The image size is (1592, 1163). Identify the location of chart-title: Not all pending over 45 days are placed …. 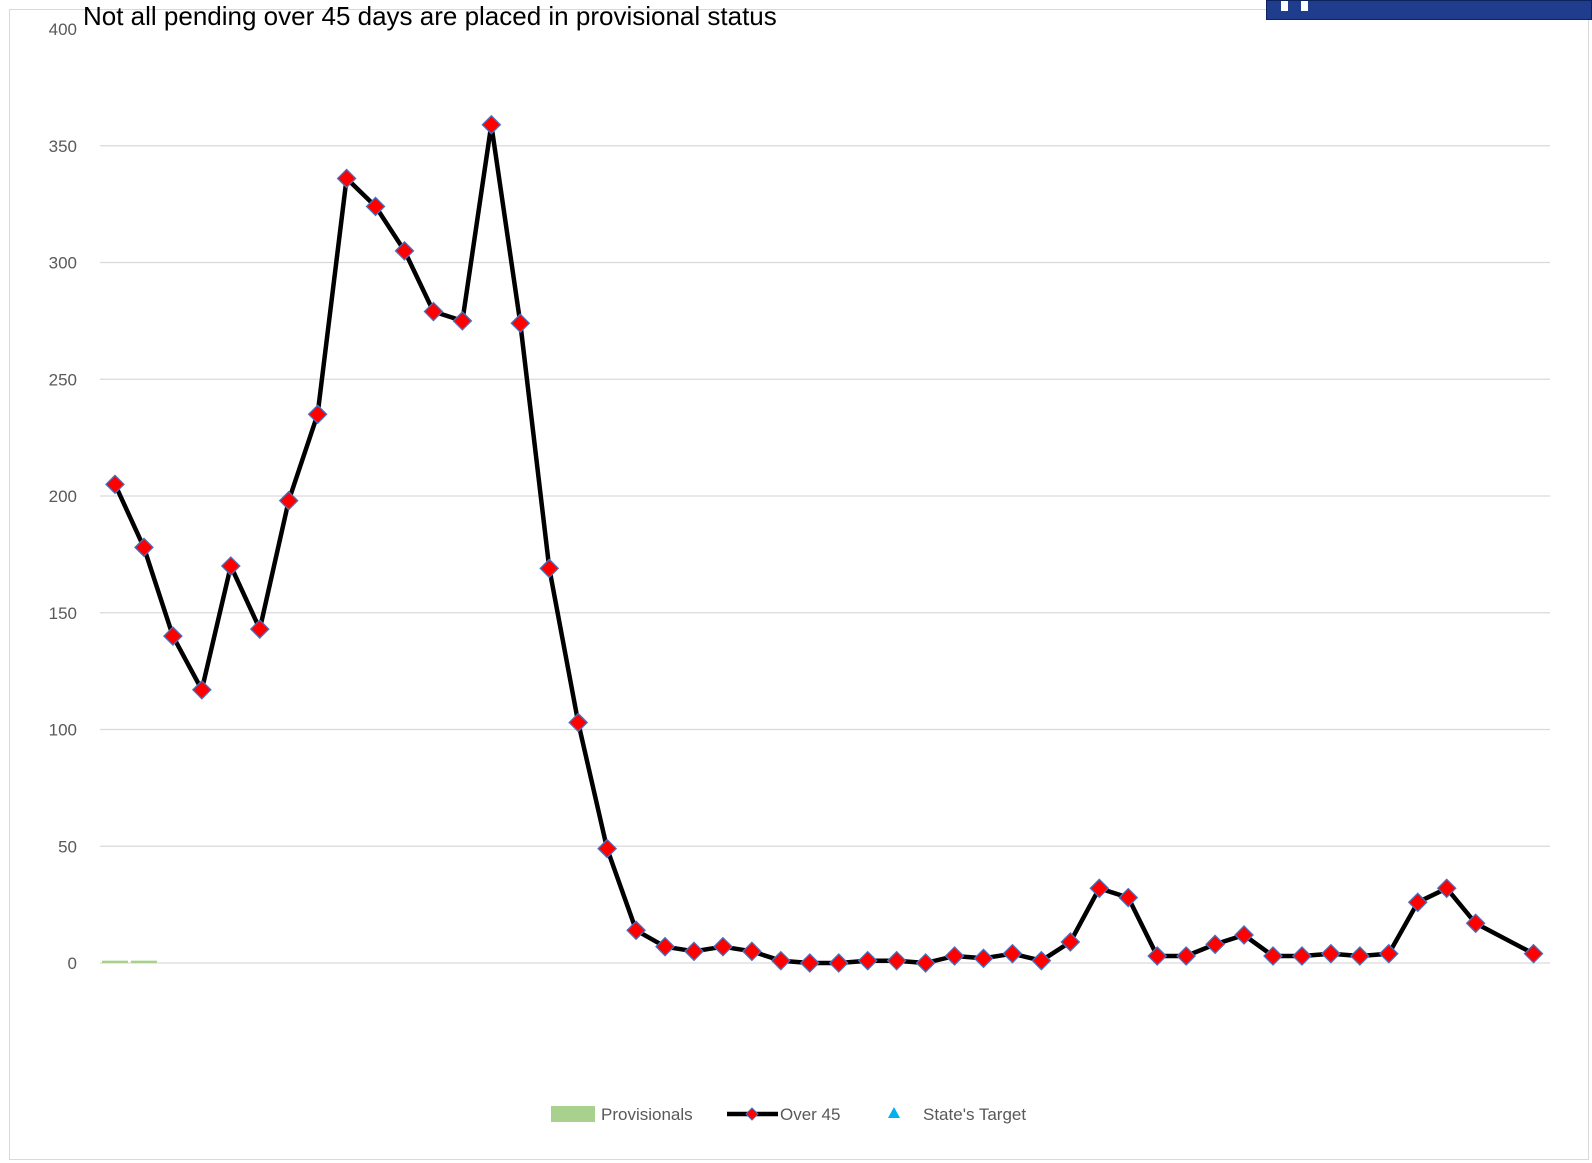
(430, 16).